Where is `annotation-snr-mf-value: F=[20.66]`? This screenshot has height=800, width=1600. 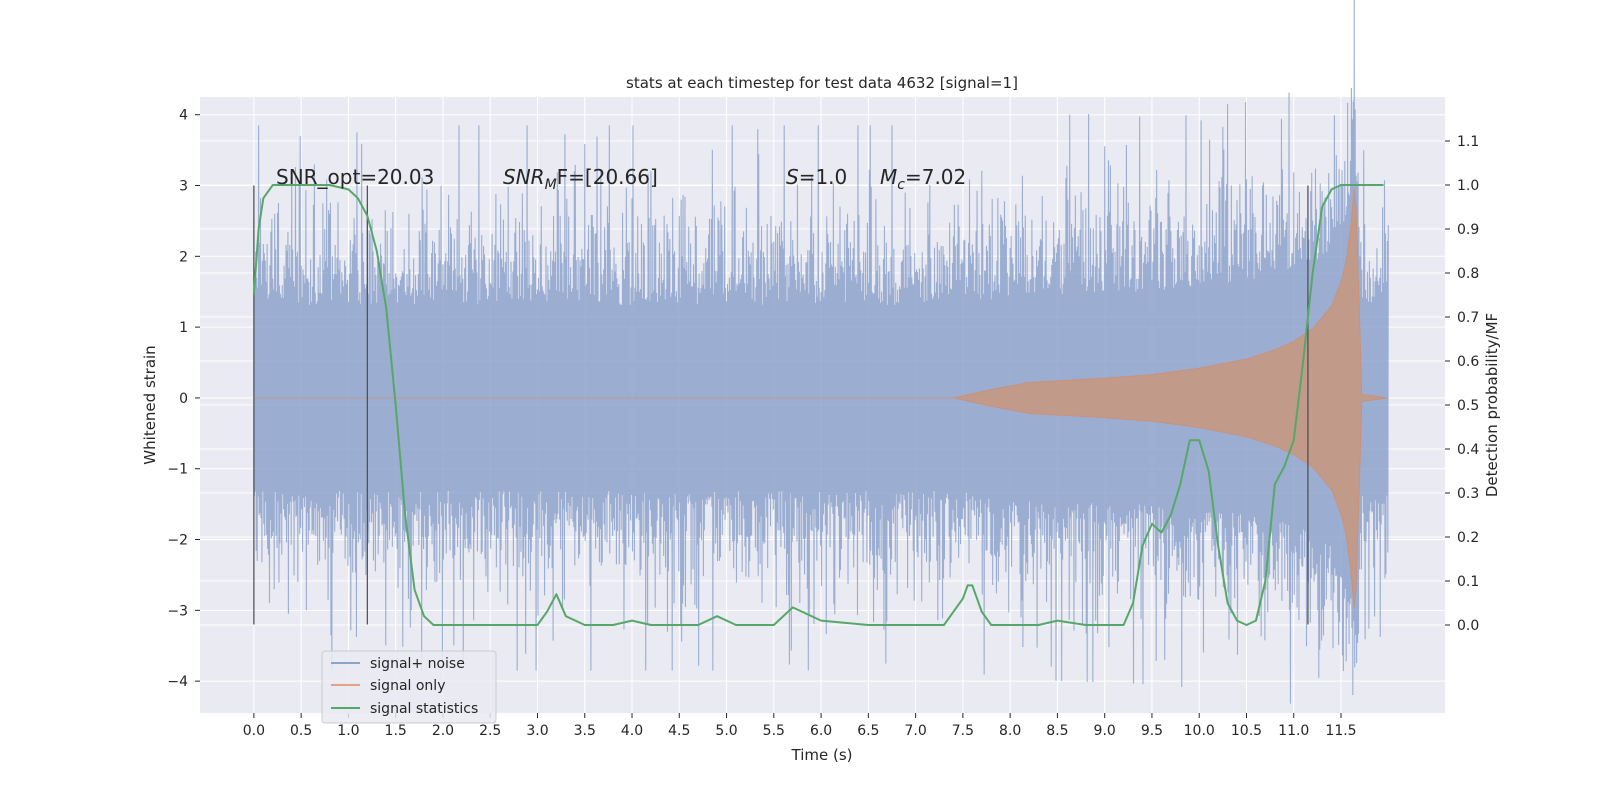 annotation-snr-mf-value: F=[20.66] is located at coordinates (607, 177).